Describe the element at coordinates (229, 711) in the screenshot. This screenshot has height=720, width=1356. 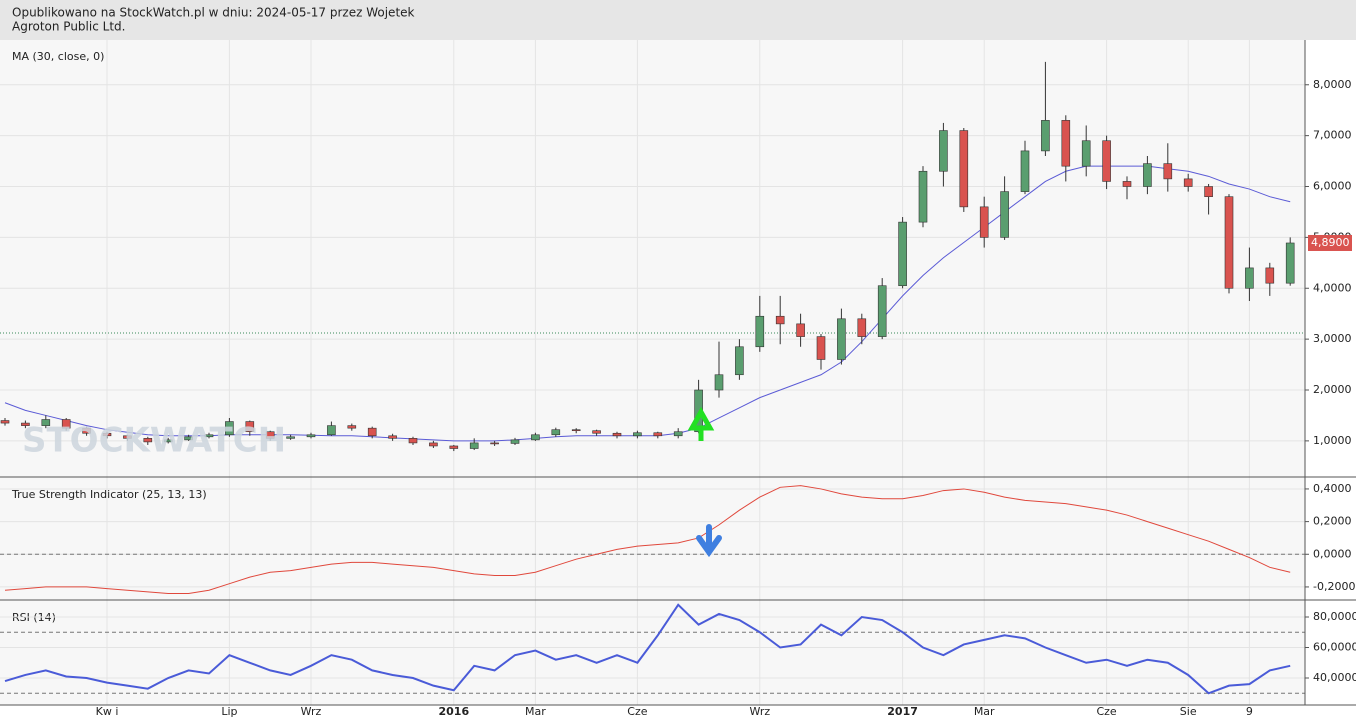
I see `x-tick-label: Lip` at that location.